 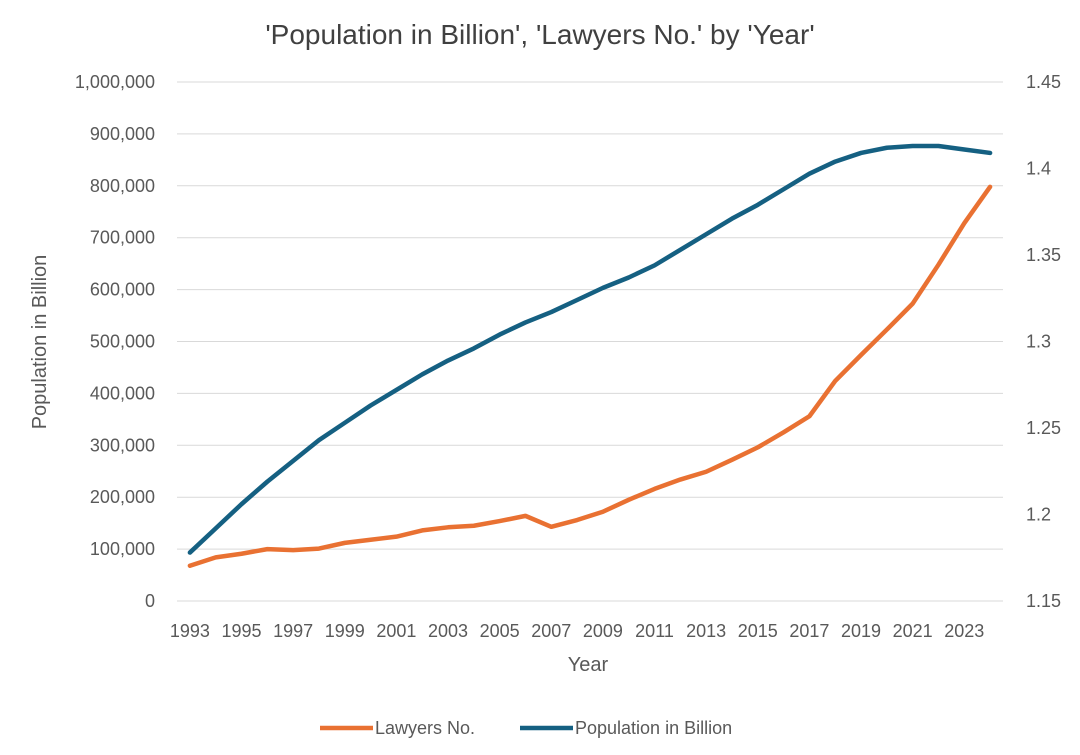 What do you see at coordinates (500, 631) in the screenshot?
I see `x-tick-label: 2005` at bounding box center [500, 631].